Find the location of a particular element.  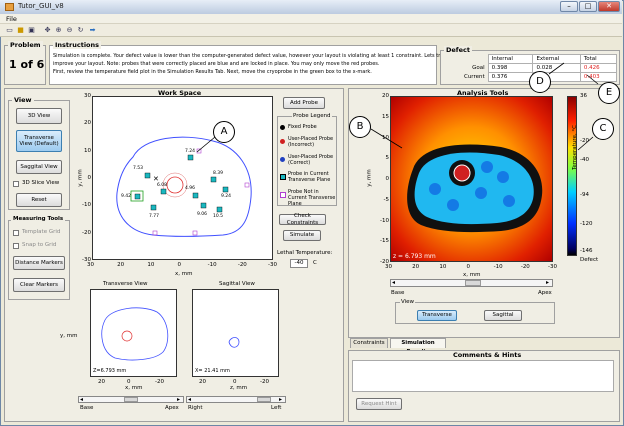

pan-icon: ✥ is located at coordinates (47, 30).